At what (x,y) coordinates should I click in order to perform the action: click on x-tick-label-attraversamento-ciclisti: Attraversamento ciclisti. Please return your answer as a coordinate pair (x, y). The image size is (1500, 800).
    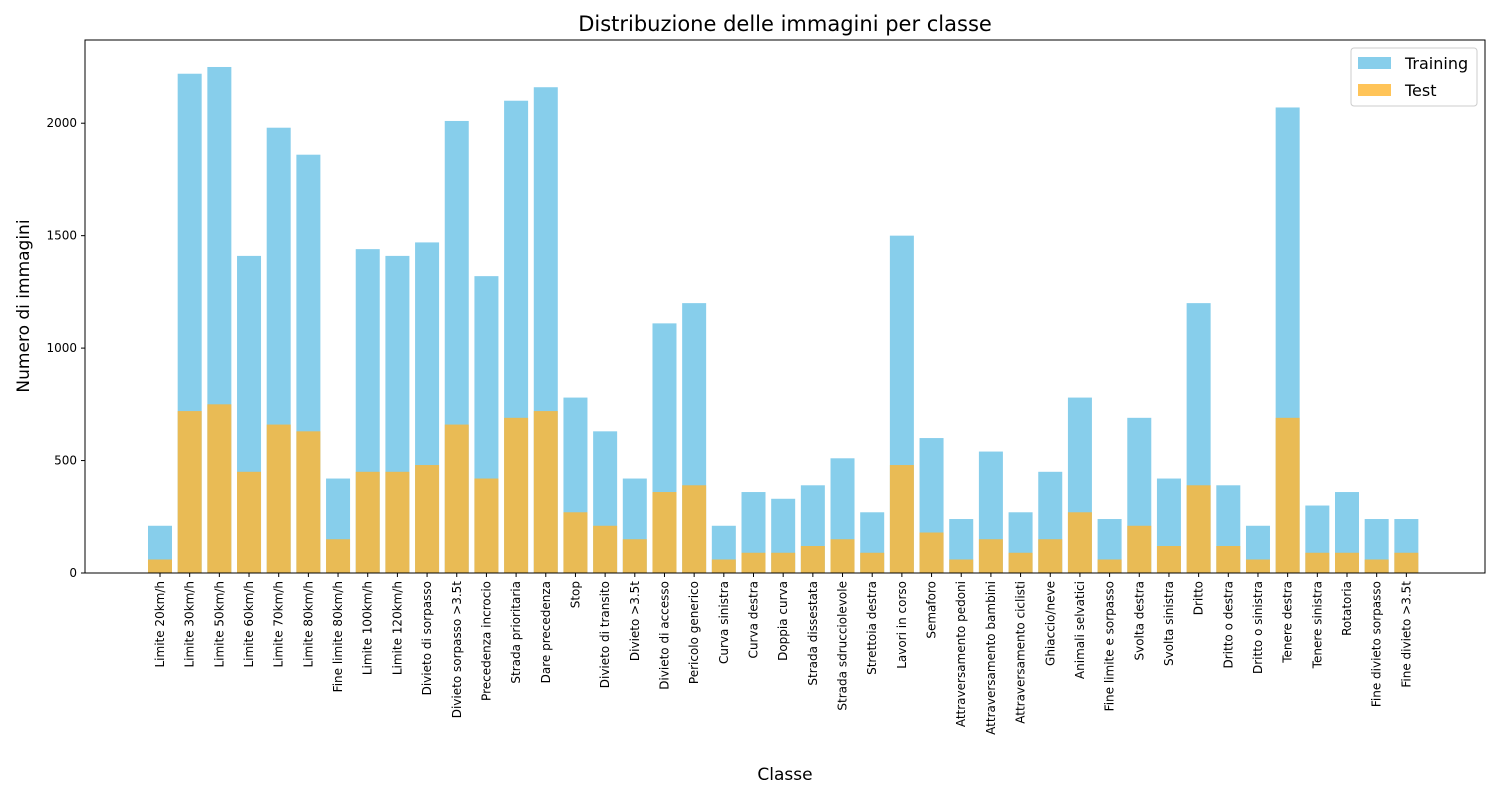
    Looking at the image, I should click on (1021, 652).